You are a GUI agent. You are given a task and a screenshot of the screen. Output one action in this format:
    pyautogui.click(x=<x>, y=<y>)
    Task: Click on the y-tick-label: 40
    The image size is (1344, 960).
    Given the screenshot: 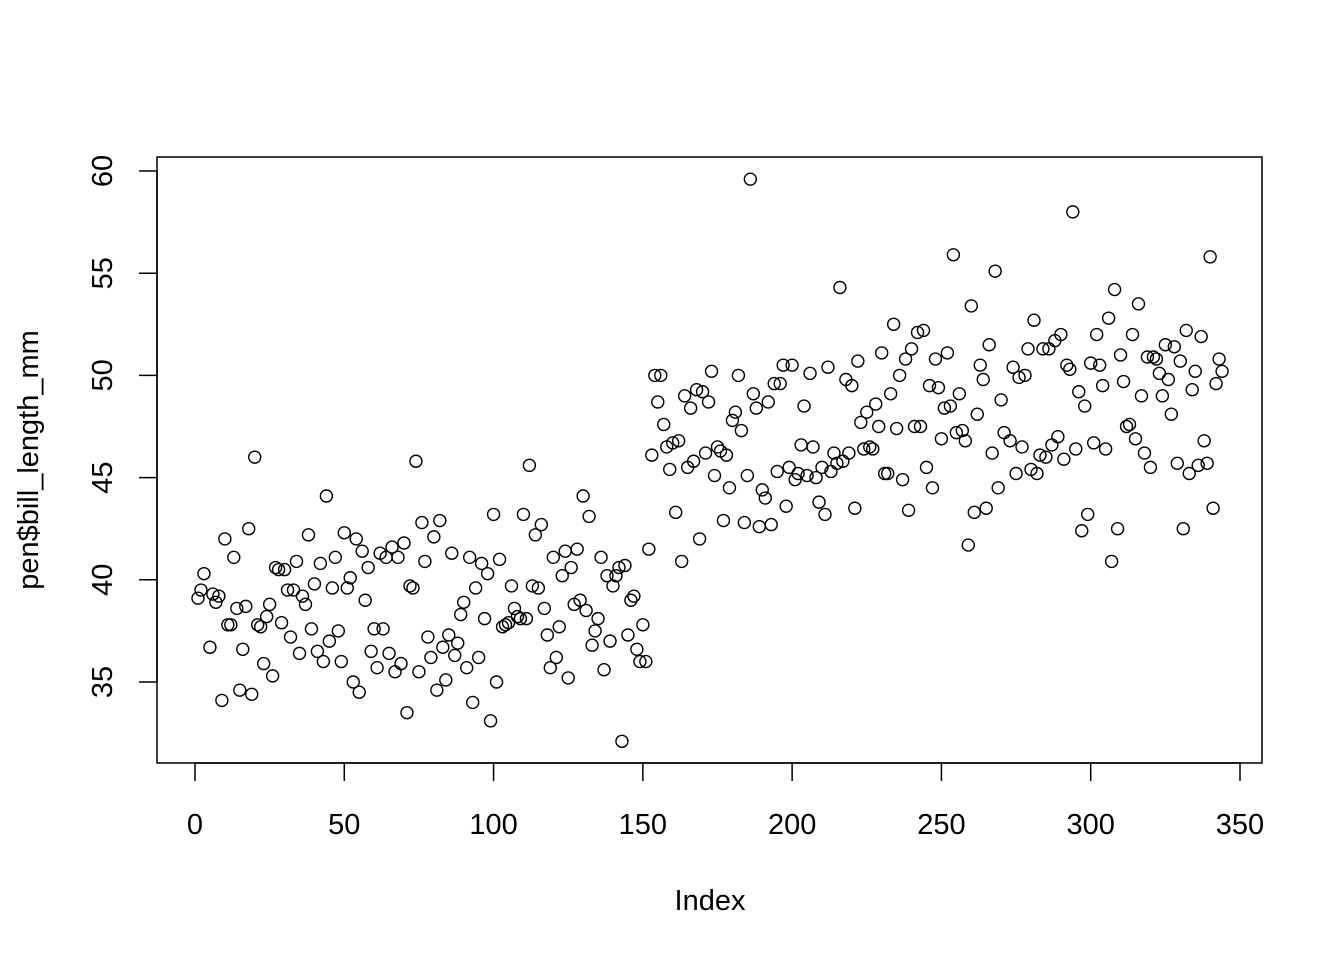 What is the action you would take?
    pyautogui.click(x=103, y=580)
    